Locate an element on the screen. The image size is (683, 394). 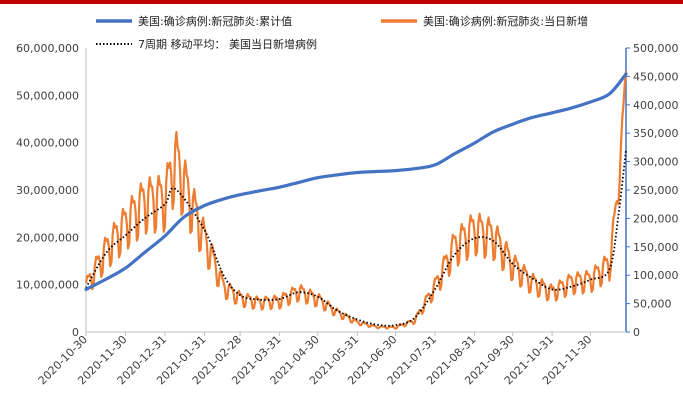
legend-label-daily: 美国:确诊病例:新冠肺炎:当日新增 is located at coordinates (505, 21).